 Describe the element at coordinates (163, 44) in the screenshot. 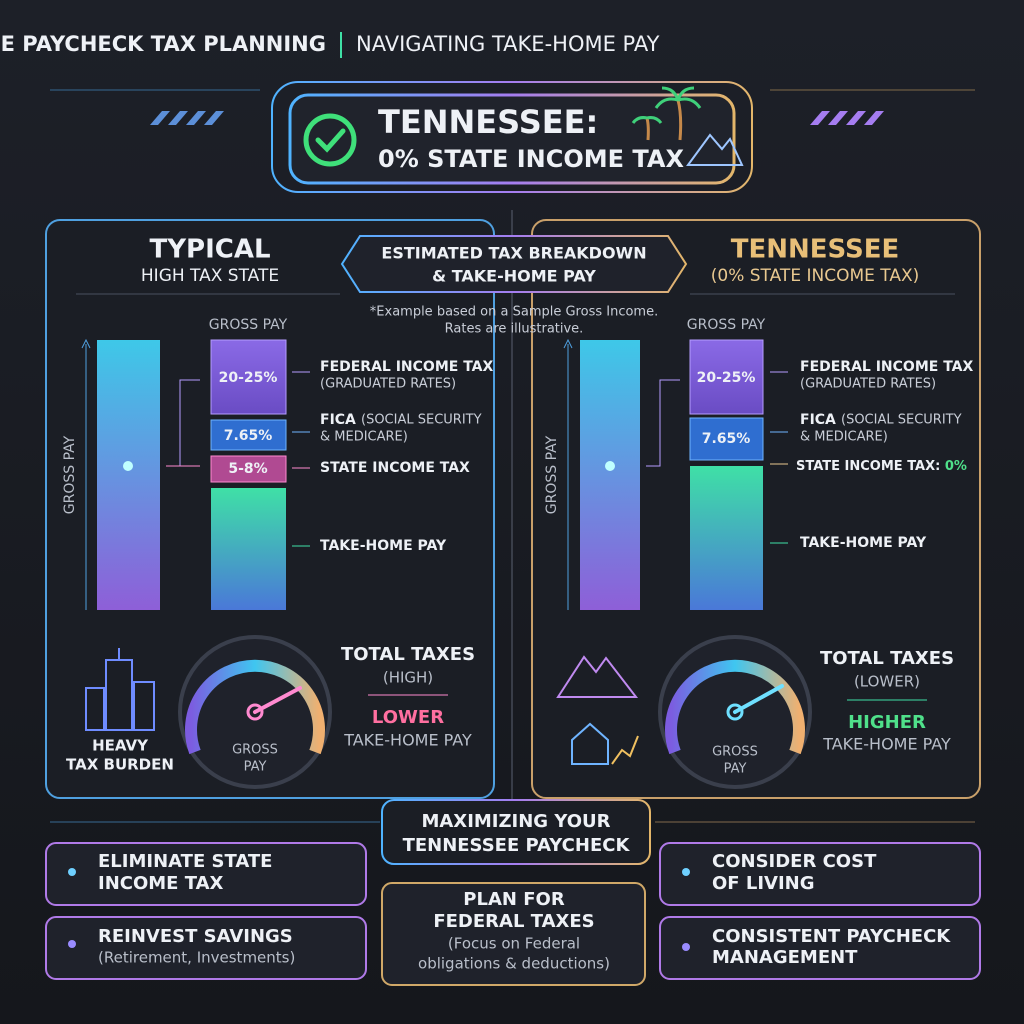

I see `header-title: TENNESSEE PAYCHECK TAX PLANNING` at that location.